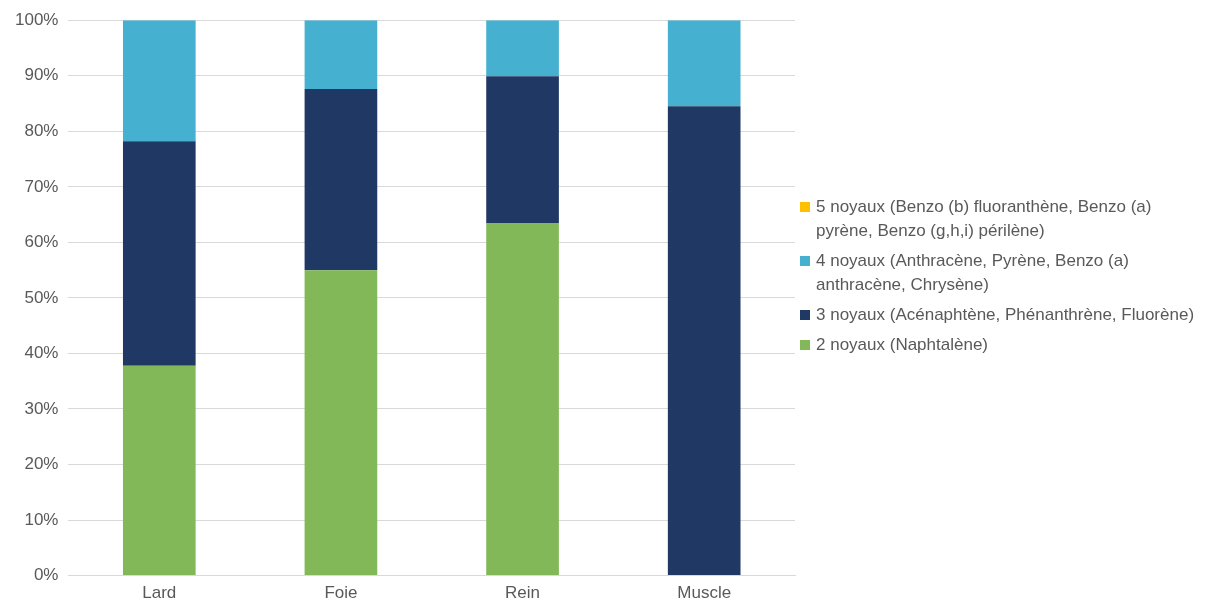 The width and height of the screenshot is (1206, 612). I want to click on x-tick-label: Lard, so click(159, 593).